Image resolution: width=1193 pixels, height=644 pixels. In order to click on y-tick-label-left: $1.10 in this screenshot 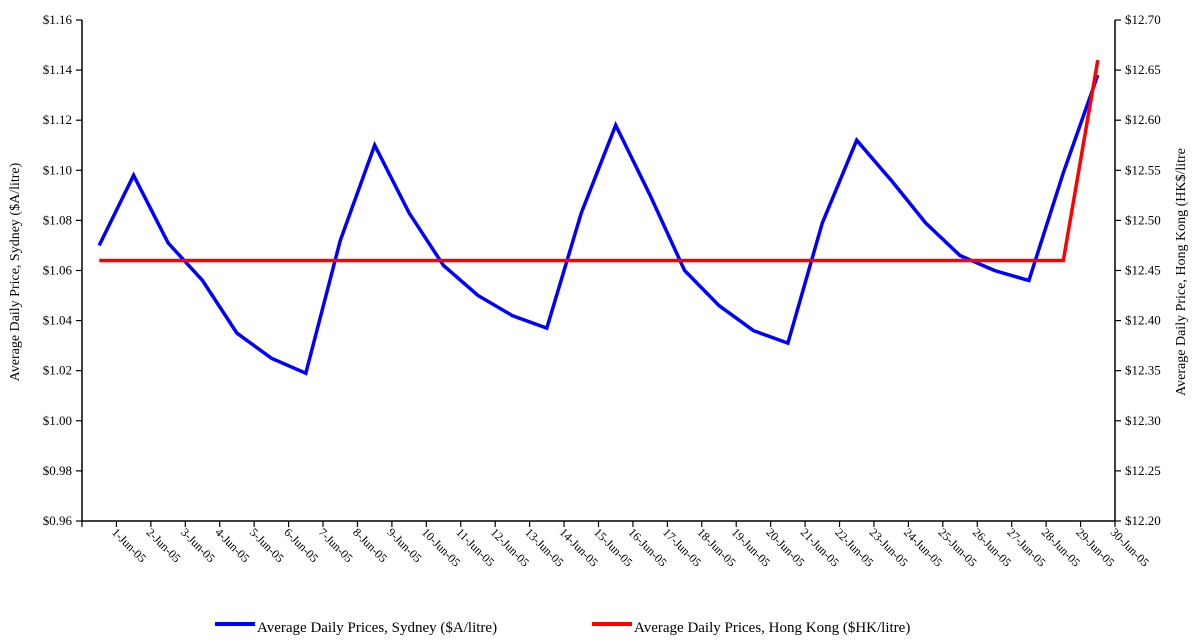, I will do `click(57, 169)`.